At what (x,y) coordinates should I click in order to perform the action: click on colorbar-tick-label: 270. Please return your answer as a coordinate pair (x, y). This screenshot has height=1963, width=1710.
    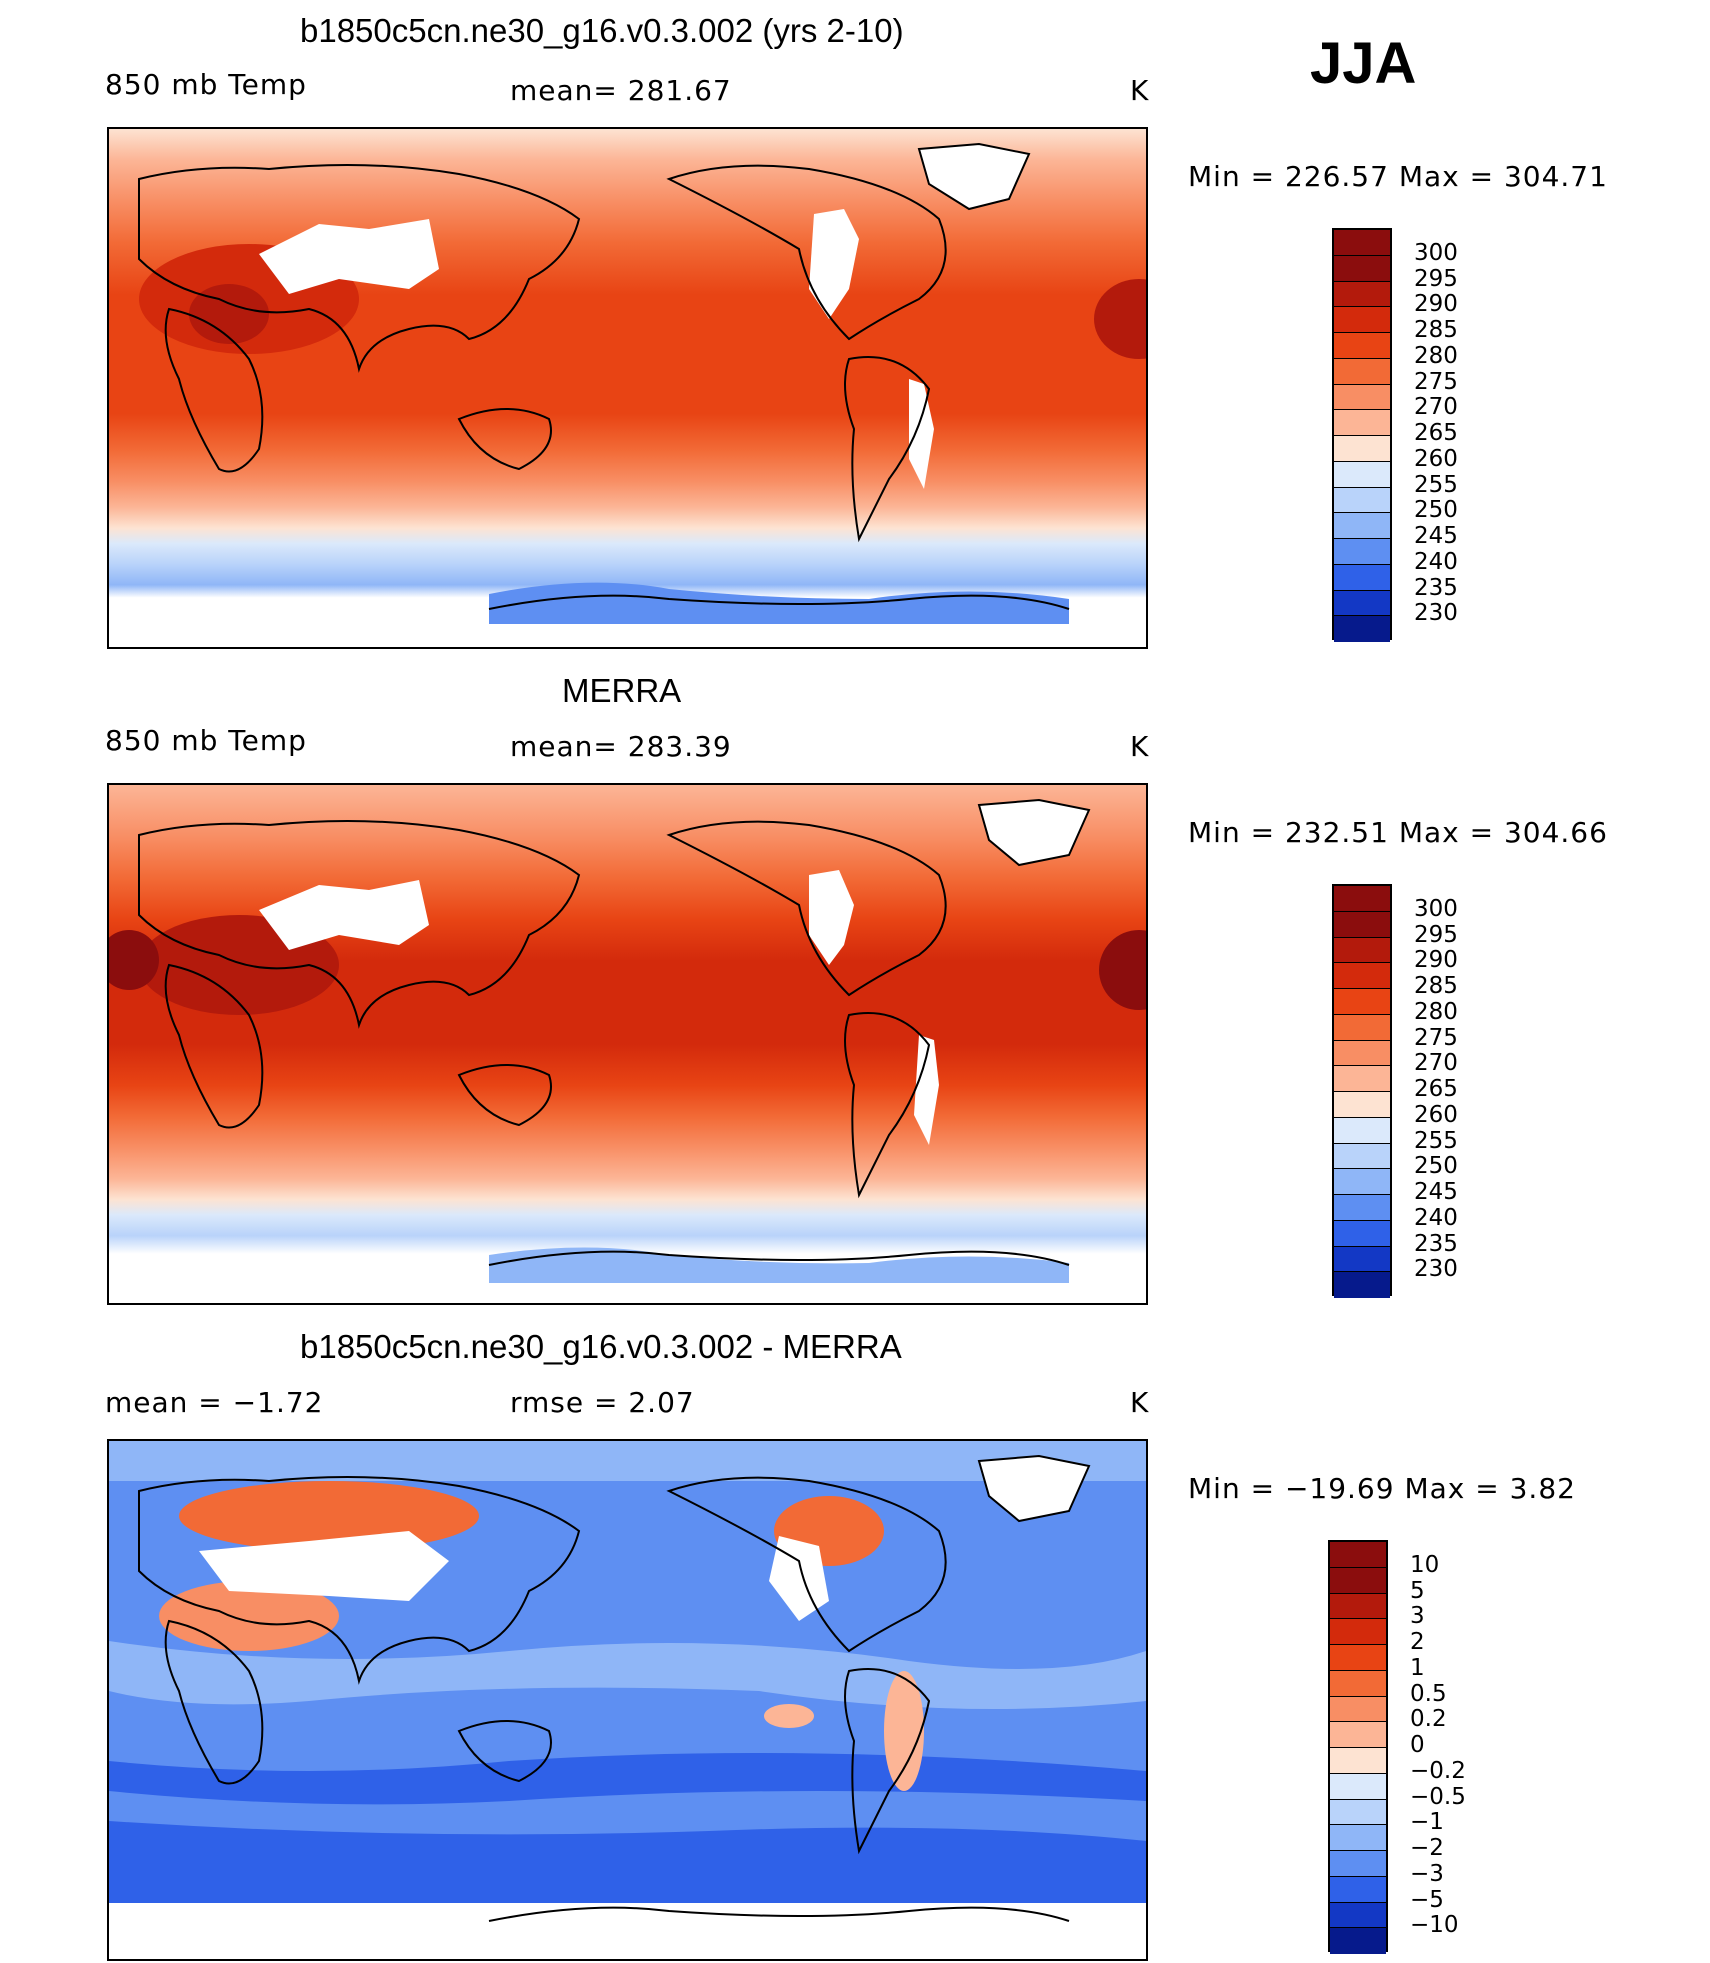
    Looking at the image, I should click on (1436, 407).